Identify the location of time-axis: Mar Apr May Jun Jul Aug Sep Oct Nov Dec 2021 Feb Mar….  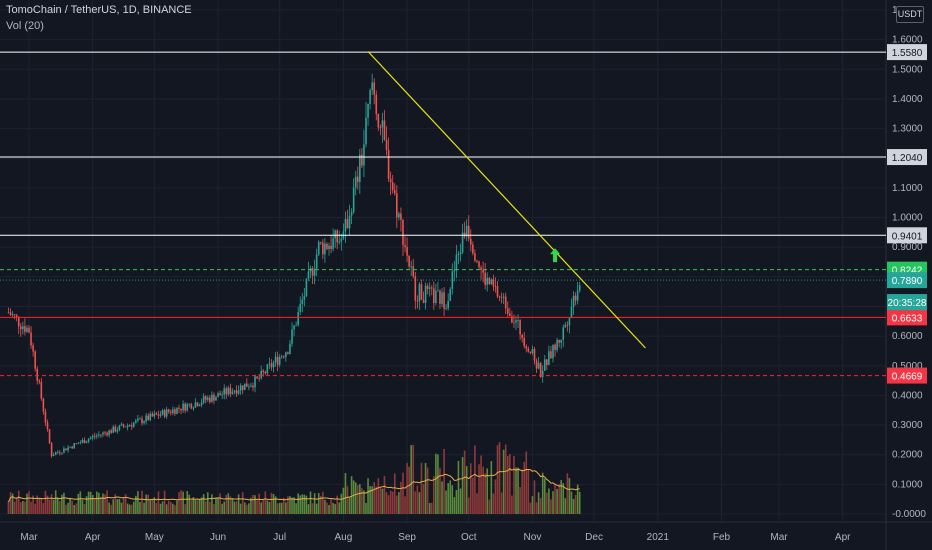
(435, 537).